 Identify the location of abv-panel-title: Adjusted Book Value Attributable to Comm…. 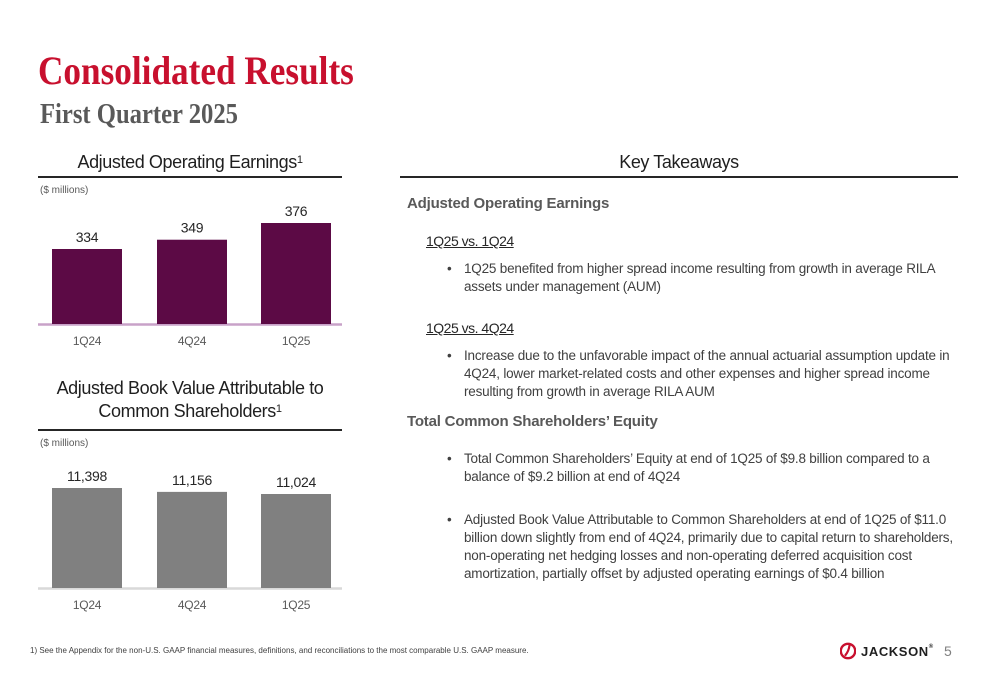
(190, 400).